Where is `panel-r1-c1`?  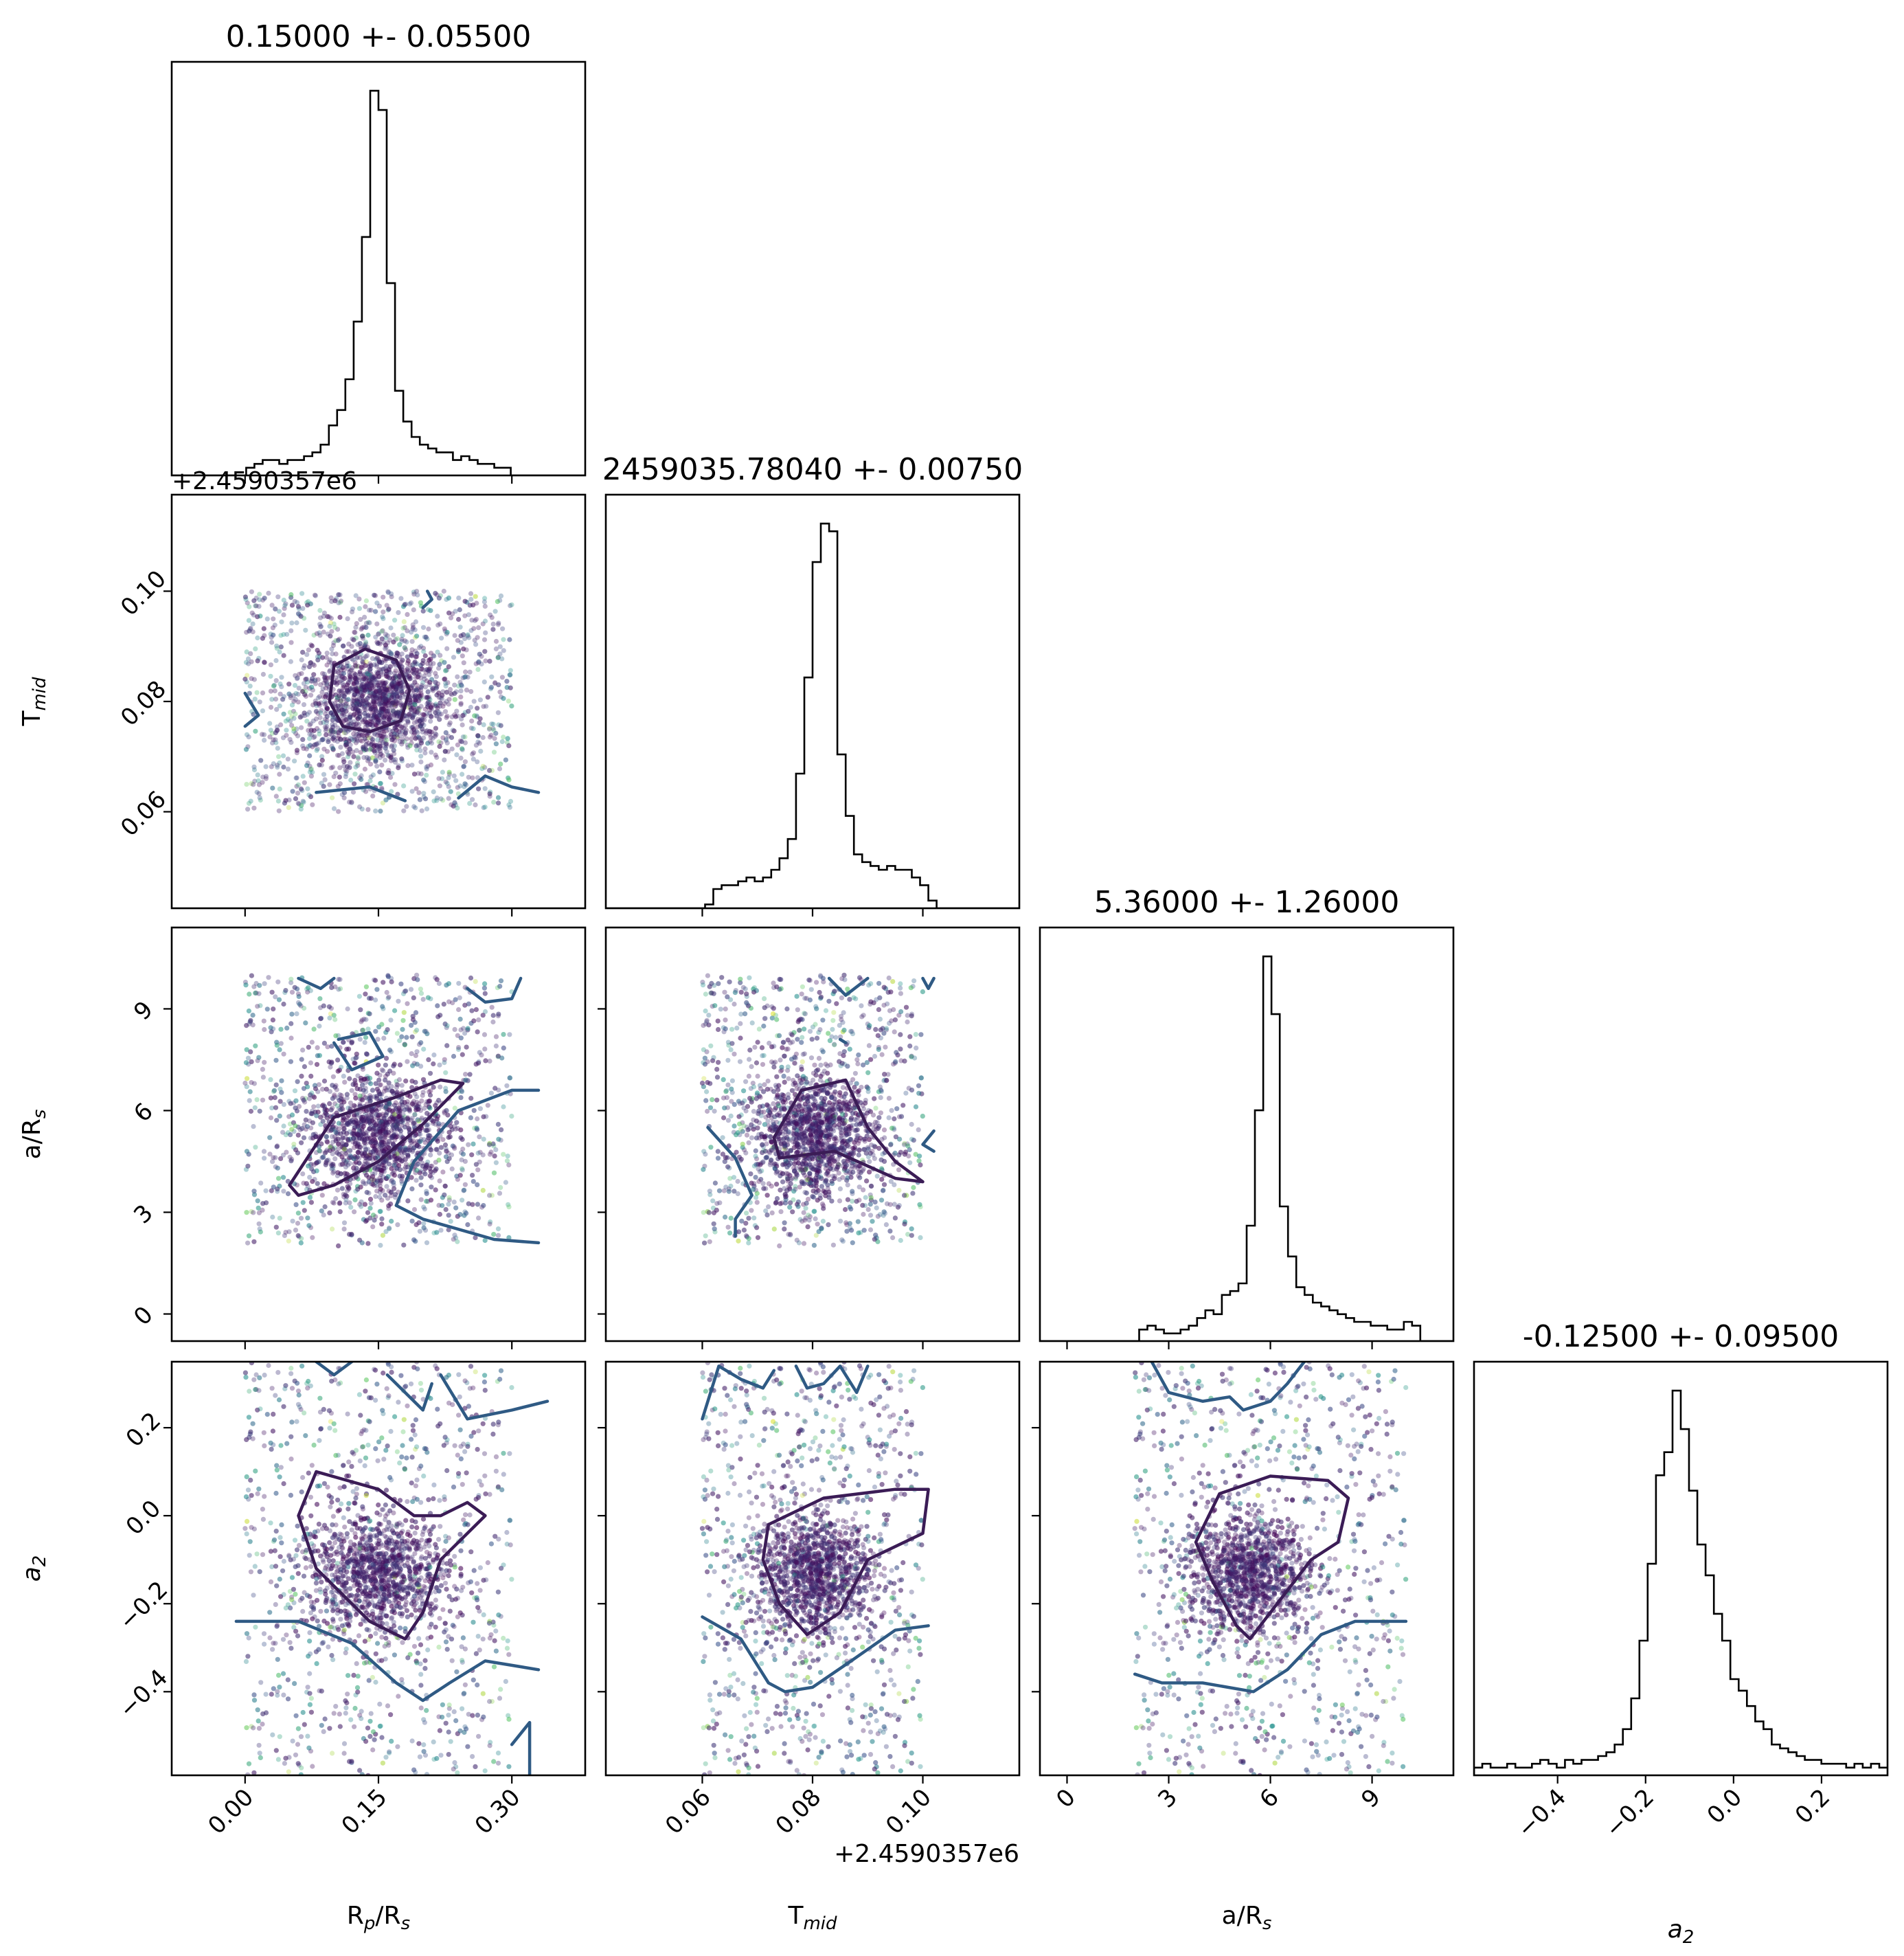 panel-r1-c1 is located at coordinates (812, 705).